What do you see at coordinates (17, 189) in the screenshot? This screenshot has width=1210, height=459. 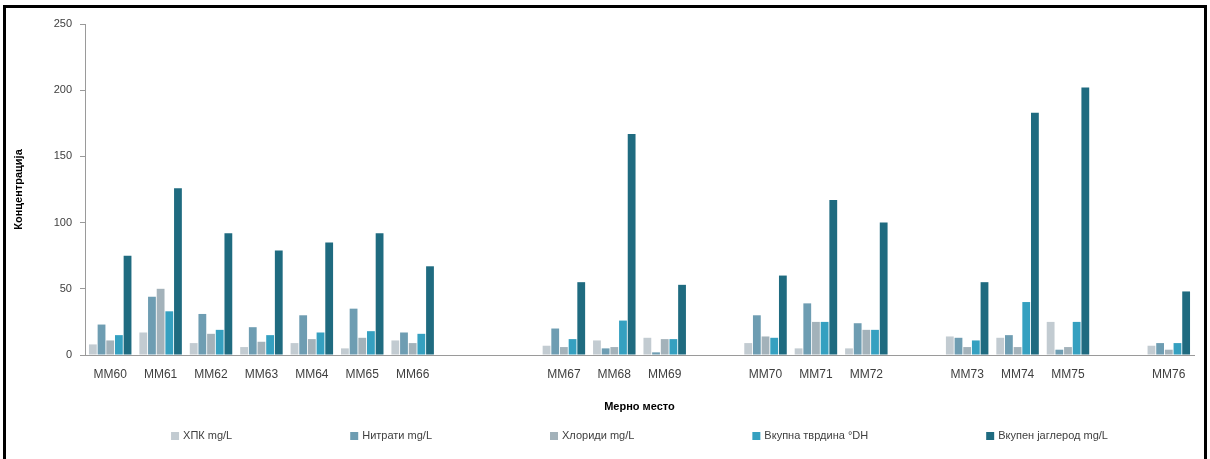 I see `y-axis-title: Концентрација` at bounding box center [17, 189].